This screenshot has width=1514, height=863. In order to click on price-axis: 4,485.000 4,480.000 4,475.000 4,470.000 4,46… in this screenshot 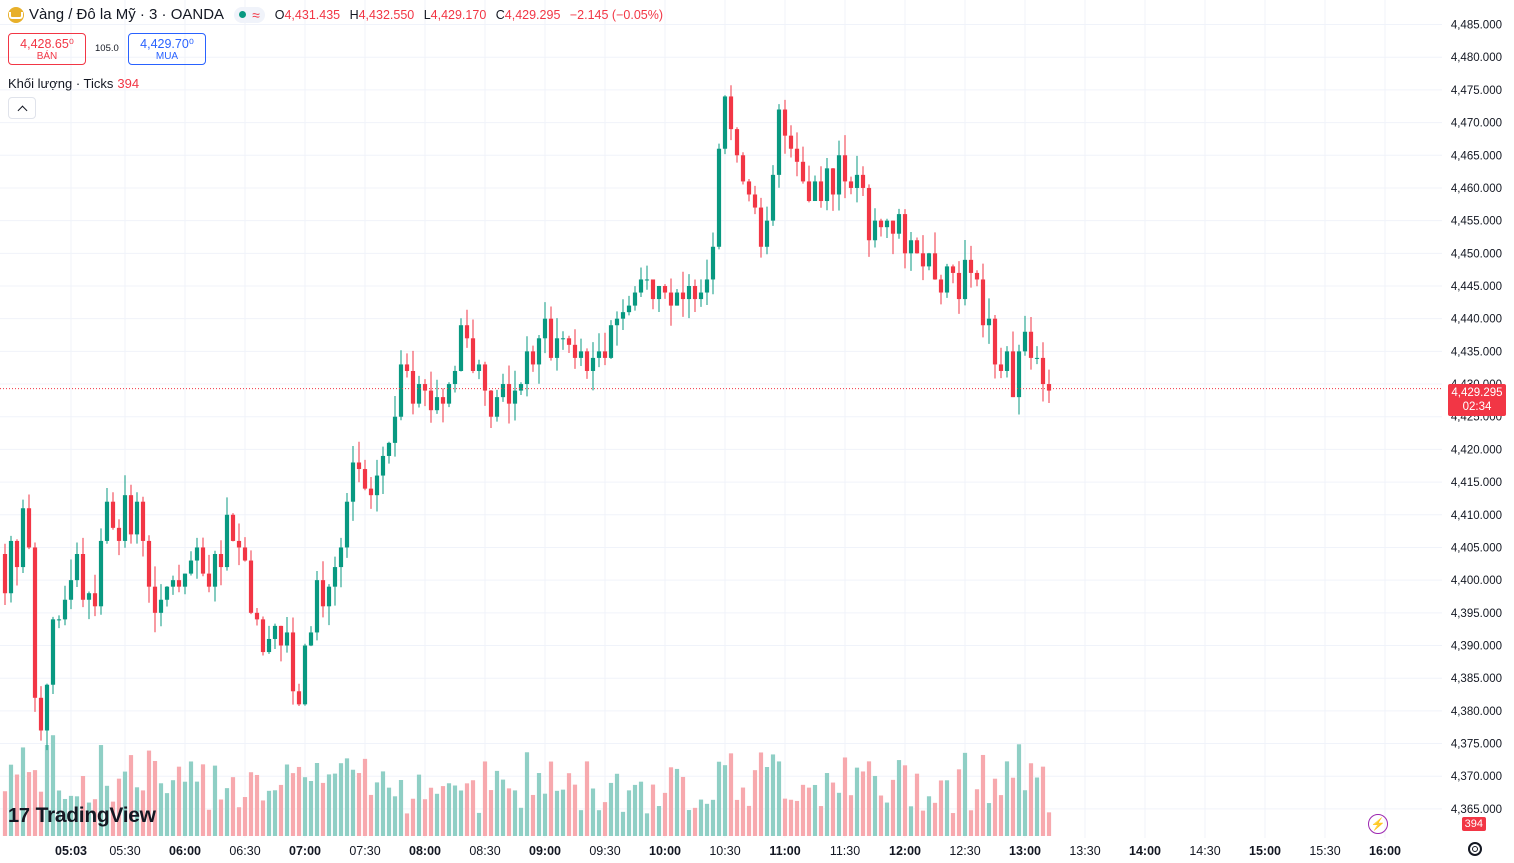, I will do `click(1476, 418)`.